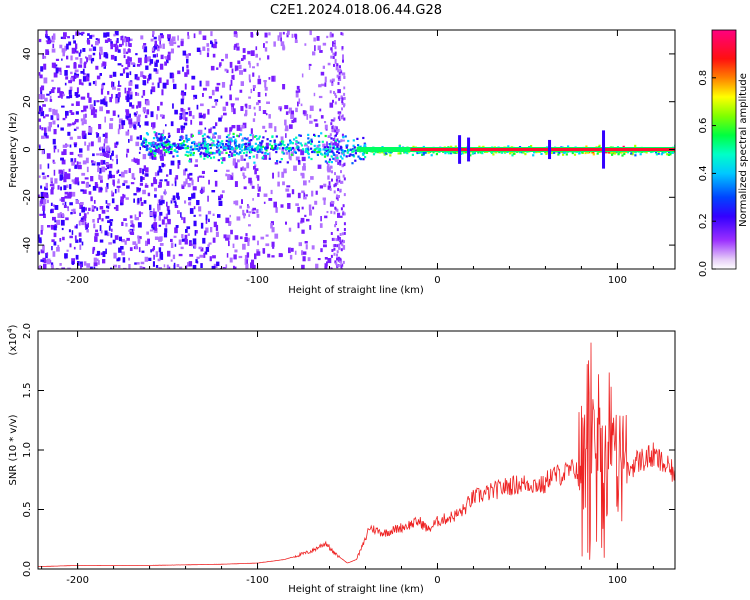 This screenshot has height=600, width=750. I want to click on y-tick-label: 40, so click(27, 54).